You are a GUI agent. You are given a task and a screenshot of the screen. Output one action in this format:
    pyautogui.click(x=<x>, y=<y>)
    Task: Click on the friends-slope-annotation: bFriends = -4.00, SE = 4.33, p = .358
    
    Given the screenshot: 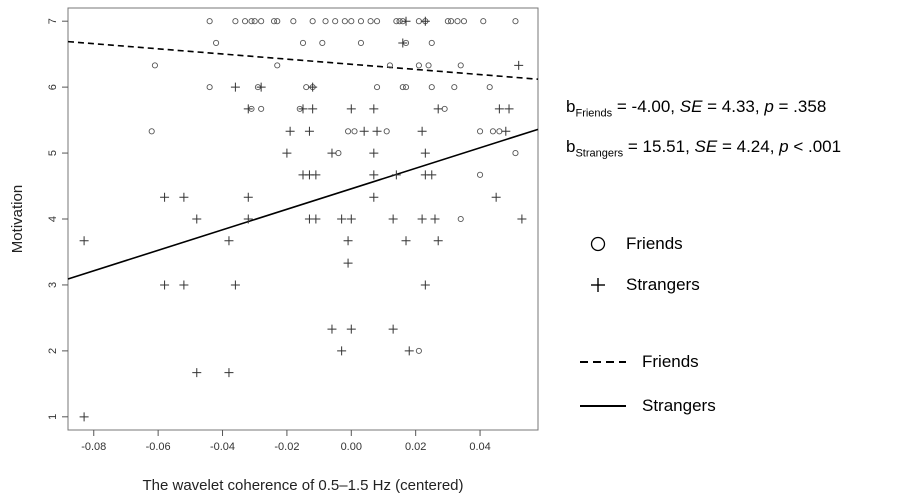 What is the action you would take?
    pyautogui.click(x=696, y=108)
    